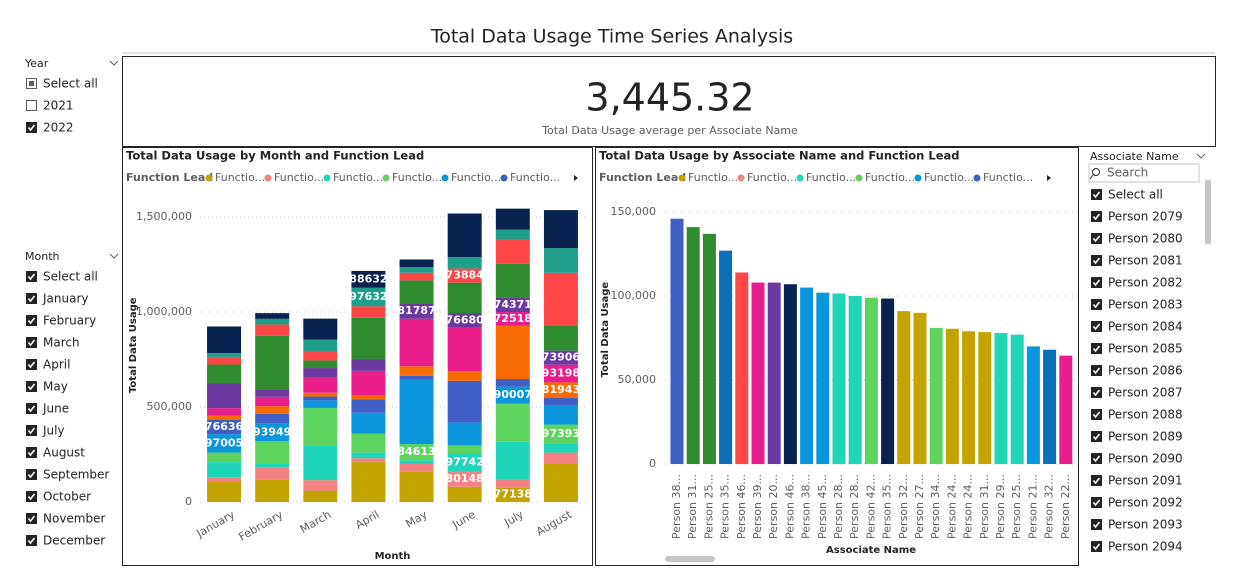 This screenshot has width=1233, height=582. What do you see at coordinates (1145, 349) in the screenshot?
I see `slicer-item: Person 2085` at bounding box center [1145, 349].